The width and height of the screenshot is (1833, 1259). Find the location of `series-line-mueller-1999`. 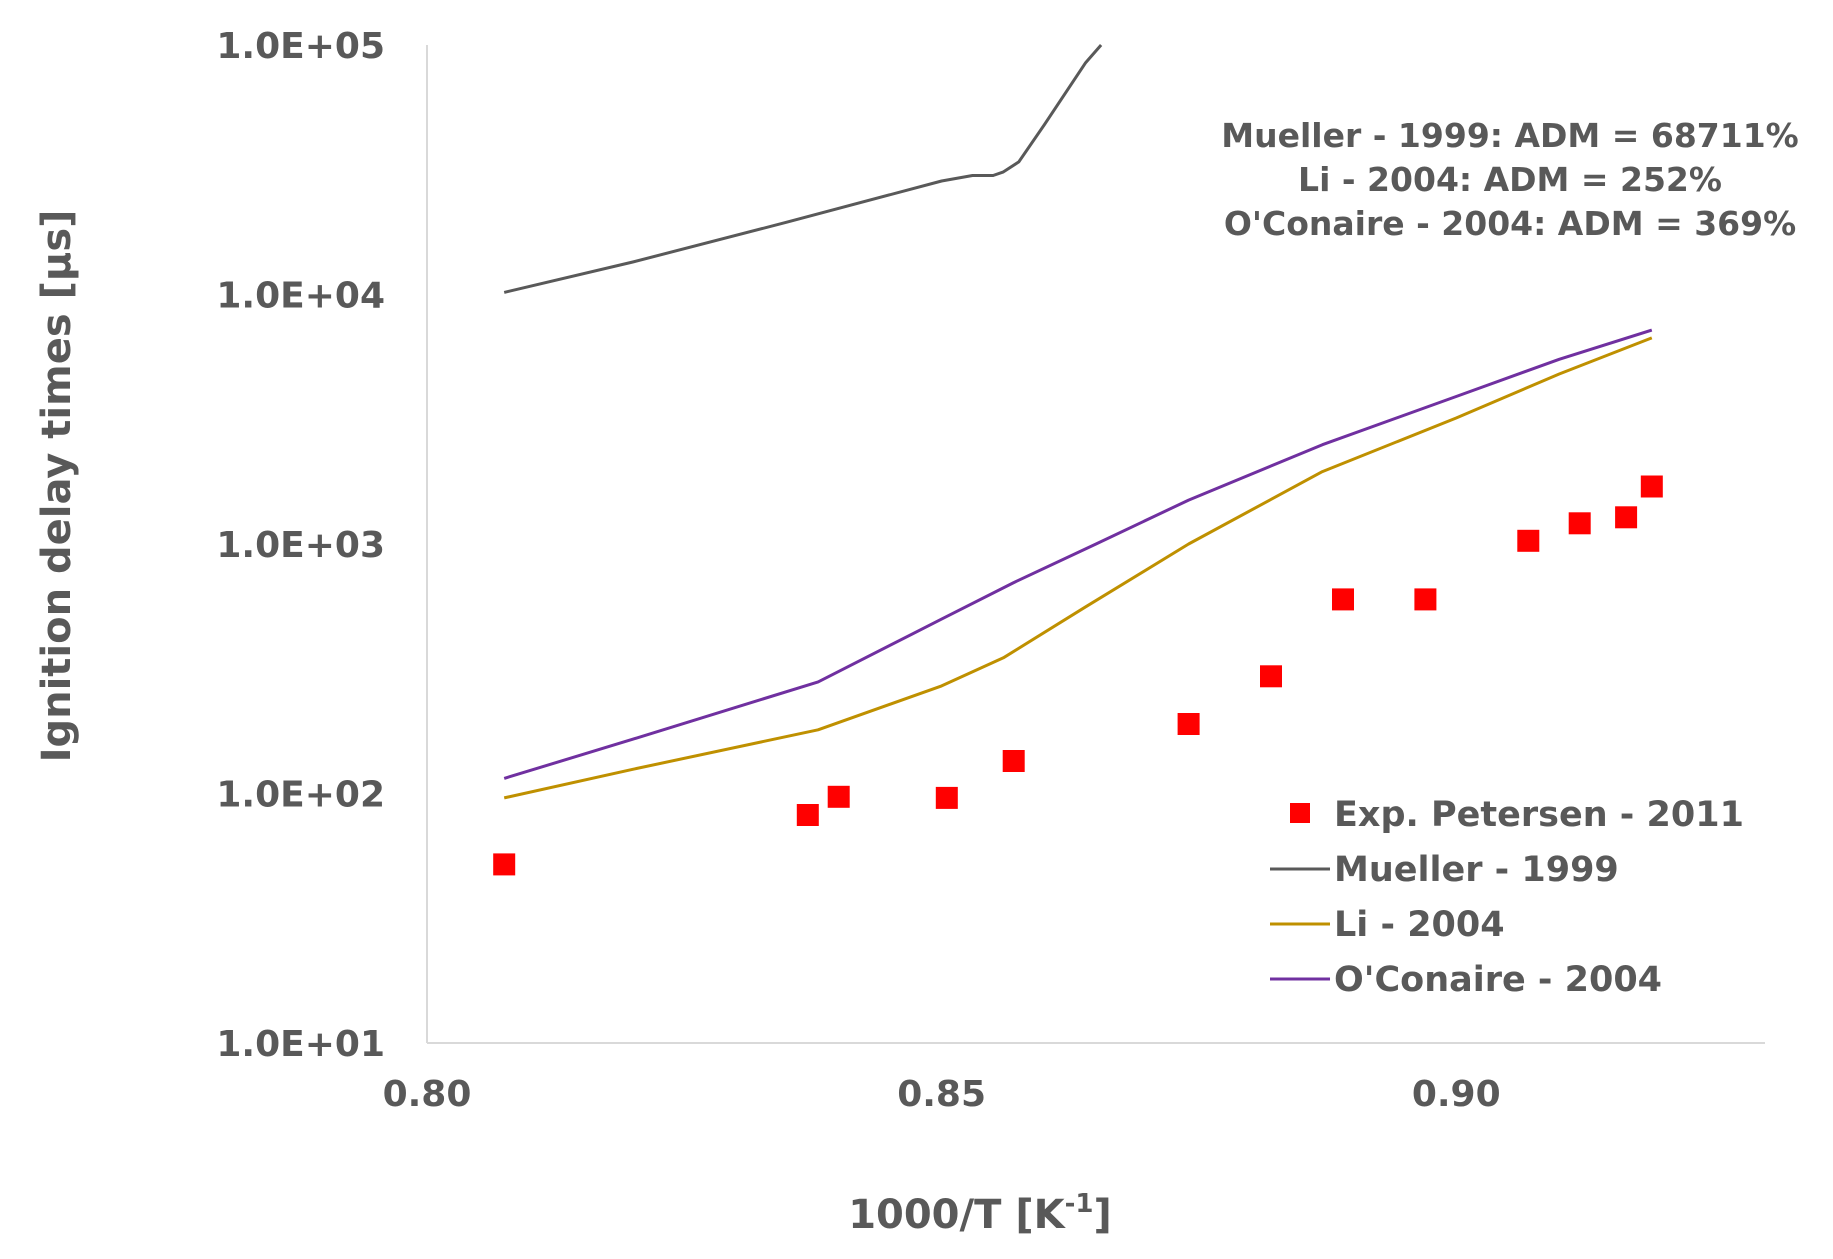

series-line-mueller-1999 is located at coordinates (803, 169).